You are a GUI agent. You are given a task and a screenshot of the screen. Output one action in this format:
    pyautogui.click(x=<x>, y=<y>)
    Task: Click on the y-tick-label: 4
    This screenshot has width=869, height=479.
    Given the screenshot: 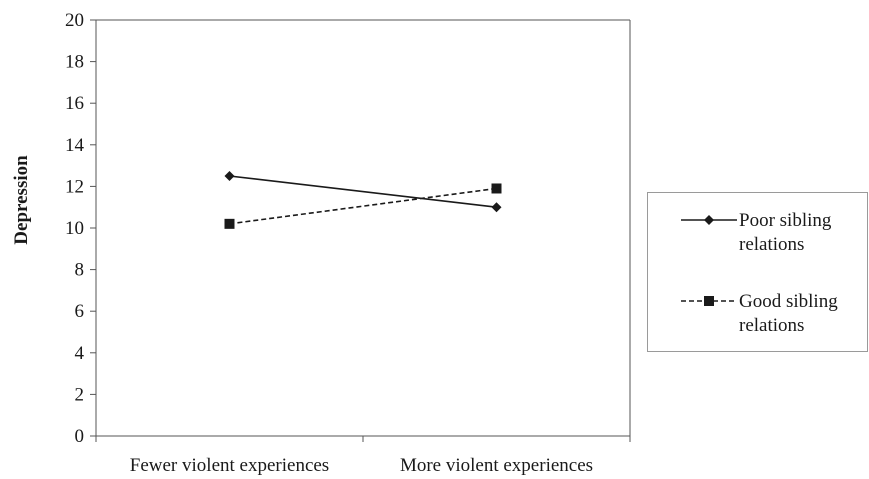 What is the action you would take?
    pyautogui.click(x=80, y=353)
    